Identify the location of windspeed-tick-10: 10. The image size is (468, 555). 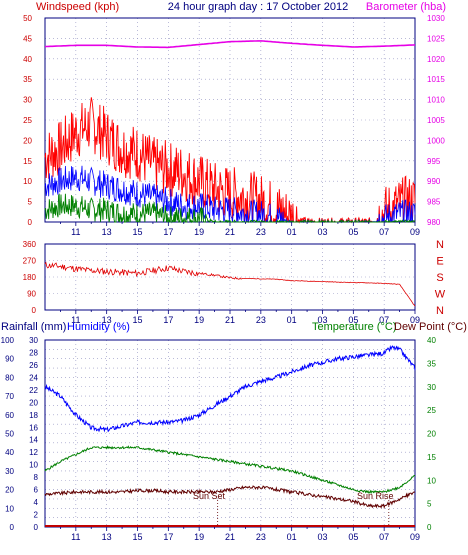
(27, 181).